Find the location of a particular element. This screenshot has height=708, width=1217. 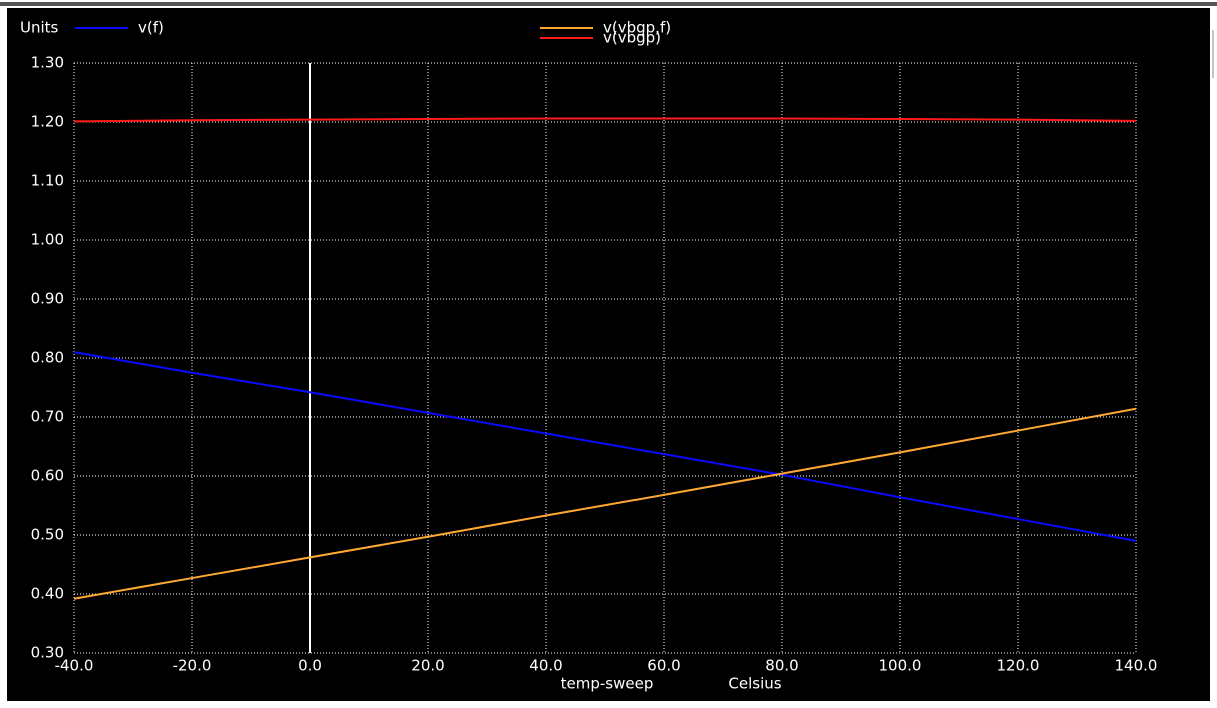

y-tick-label: 1.10 is located at coordinates (47, 181).